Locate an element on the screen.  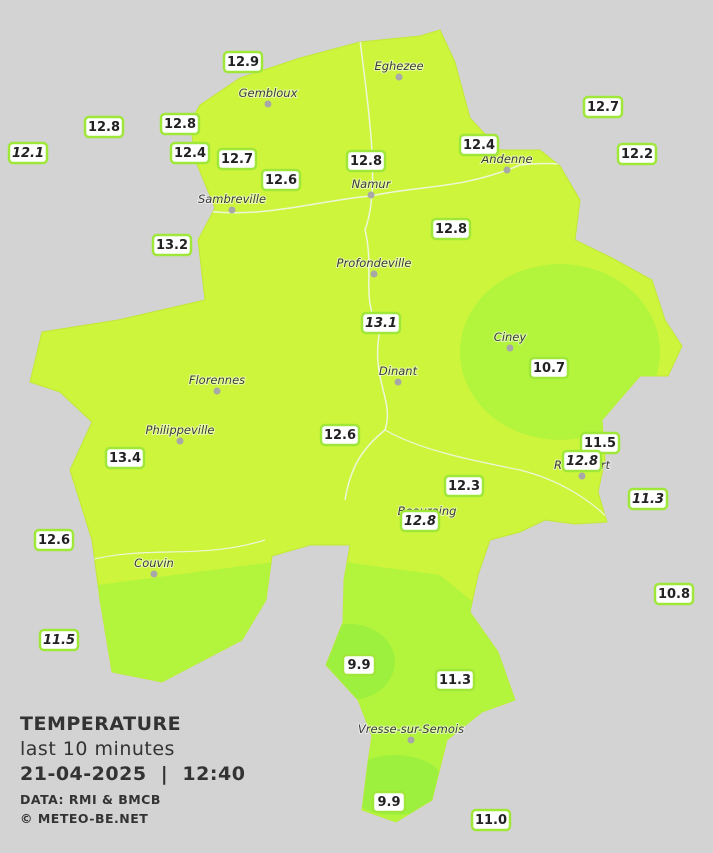
city-label: Namur is located at coordinates (372, 184).